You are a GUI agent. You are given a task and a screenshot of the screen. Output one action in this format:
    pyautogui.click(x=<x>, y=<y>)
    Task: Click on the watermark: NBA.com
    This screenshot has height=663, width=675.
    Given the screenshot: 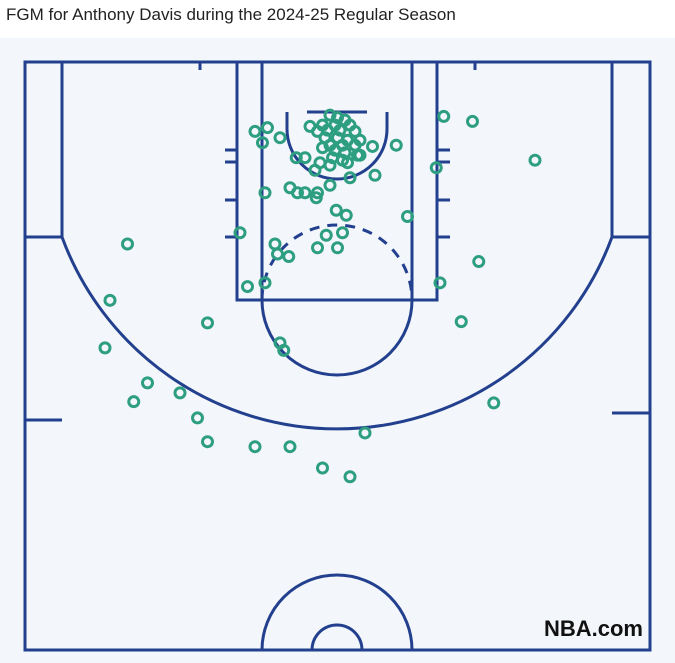 What is the action you would take?
    pyautogui.click(x=593, y=628)
    